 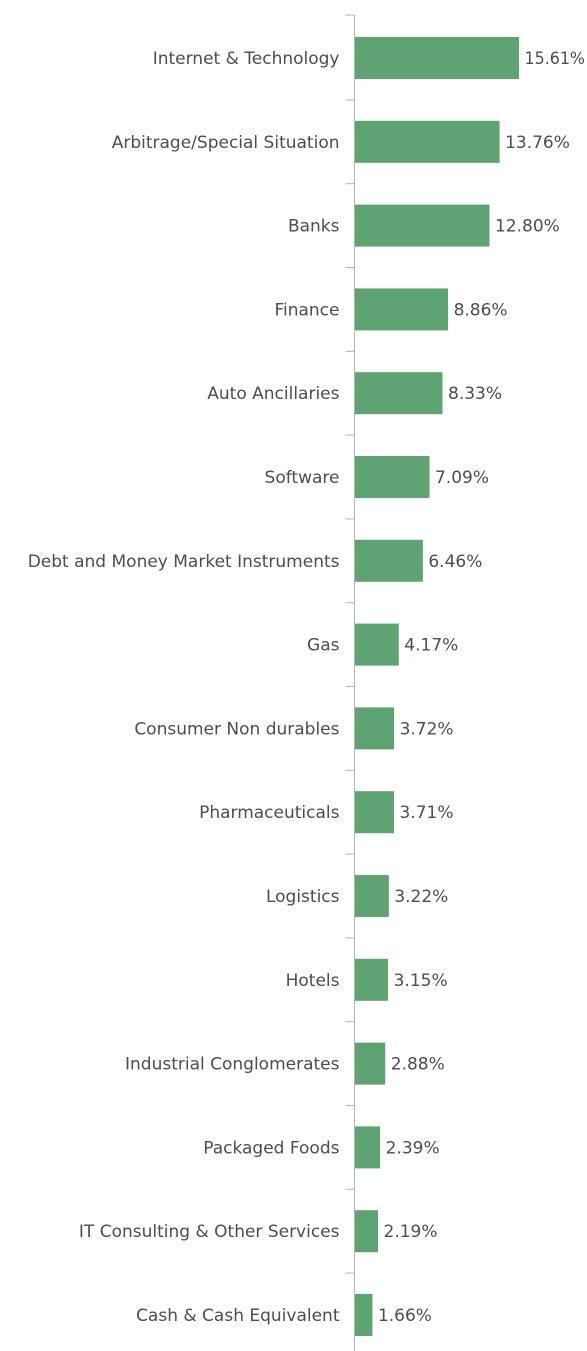 What do you see at coordinates (350, 682) in the screenshot?
I see `category-axis` at bounding box center [350, 682].